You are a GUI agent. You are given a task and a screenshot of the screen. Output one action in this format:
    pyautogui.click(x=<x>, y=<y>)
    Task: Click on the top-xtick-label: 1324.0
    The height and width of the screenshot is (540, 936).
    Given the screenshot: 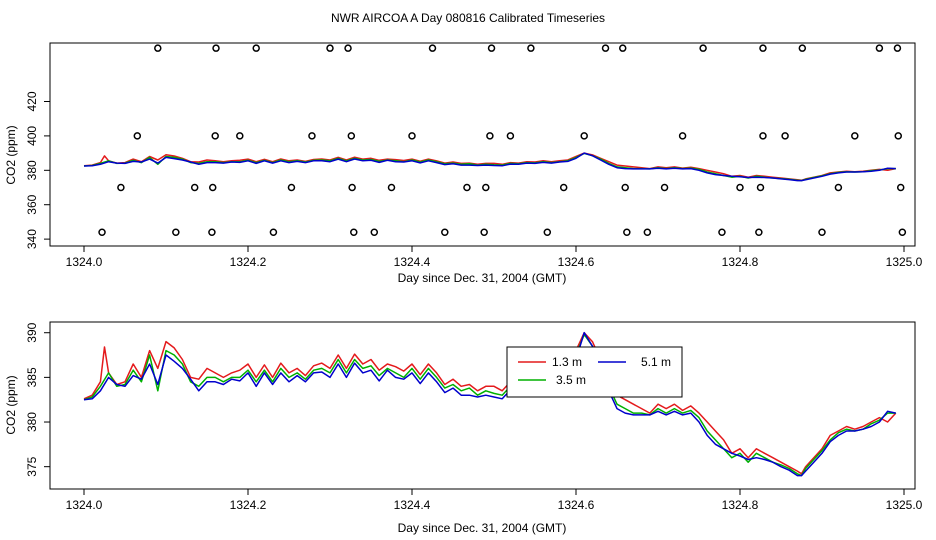 What is the action you would take?
    pyautogui.click(x=84, y=262)
    